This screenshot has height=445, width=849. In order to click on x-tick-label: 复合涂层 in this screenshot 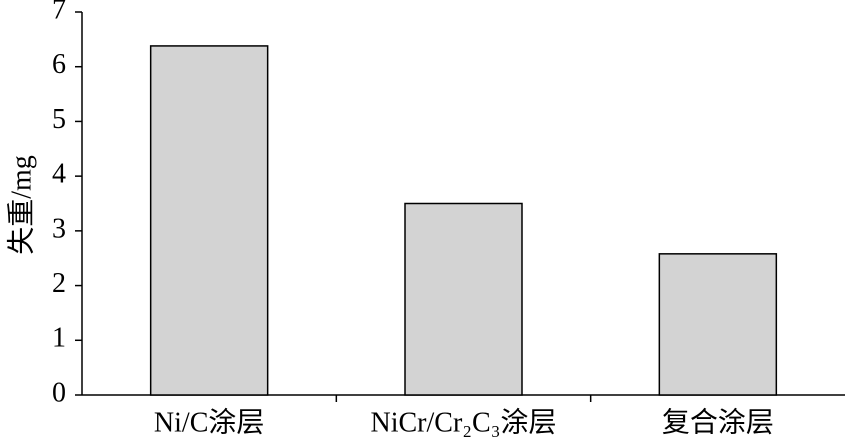, I will do `click(718, 422)`.